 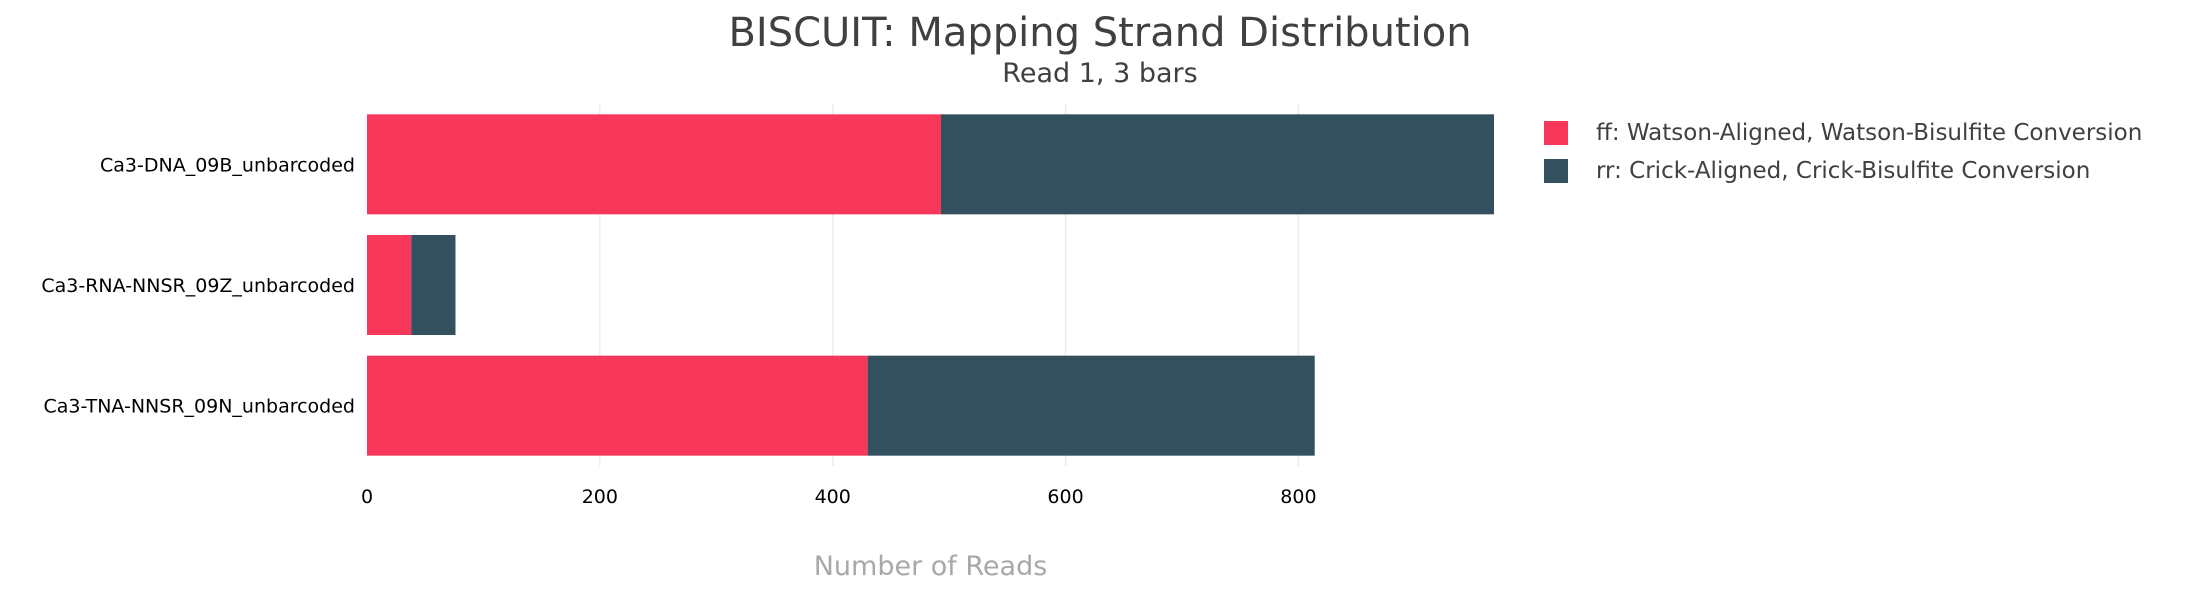 I want to click on chart-subtitle: Read 1, 3 bars, so click(x=1100, y=73).